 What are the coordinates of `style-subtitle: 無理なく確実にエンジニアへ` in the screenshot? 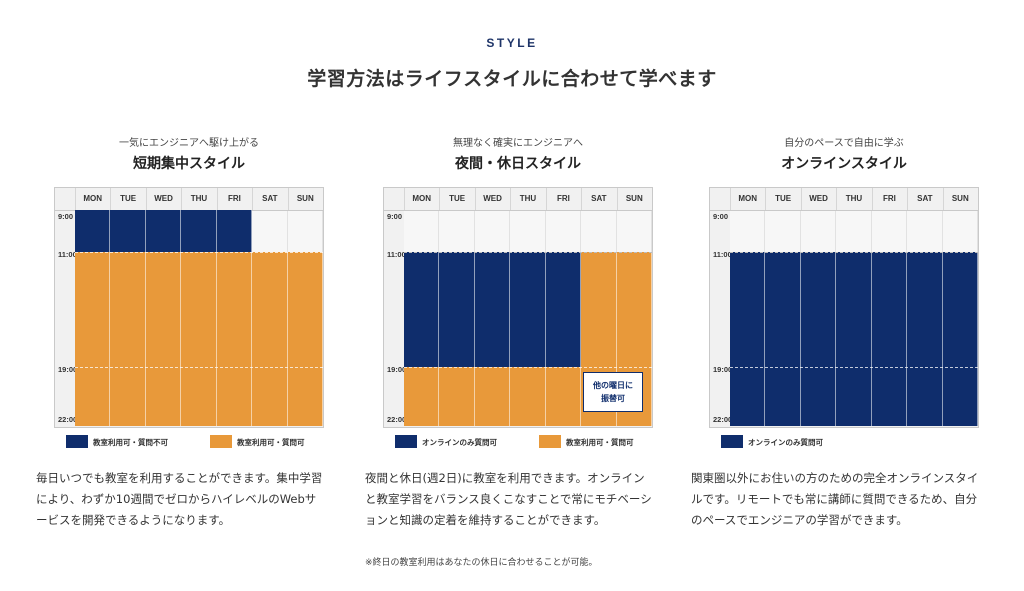 It's located at (518, 143).